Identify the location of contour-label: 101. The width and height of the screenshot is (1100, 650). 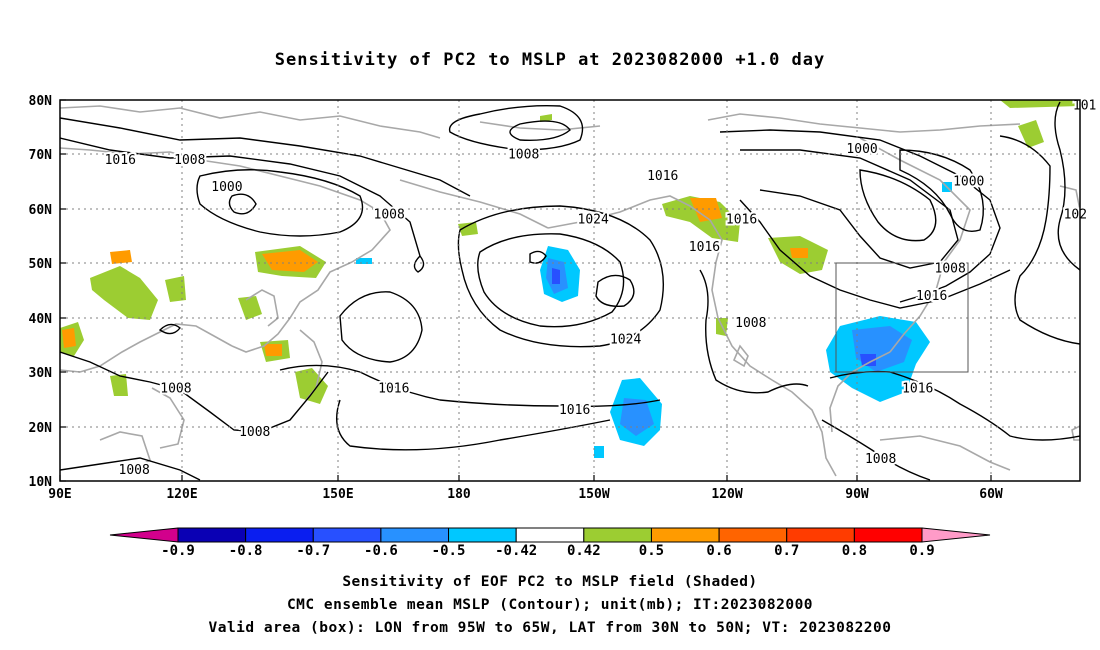
(1084, 105).